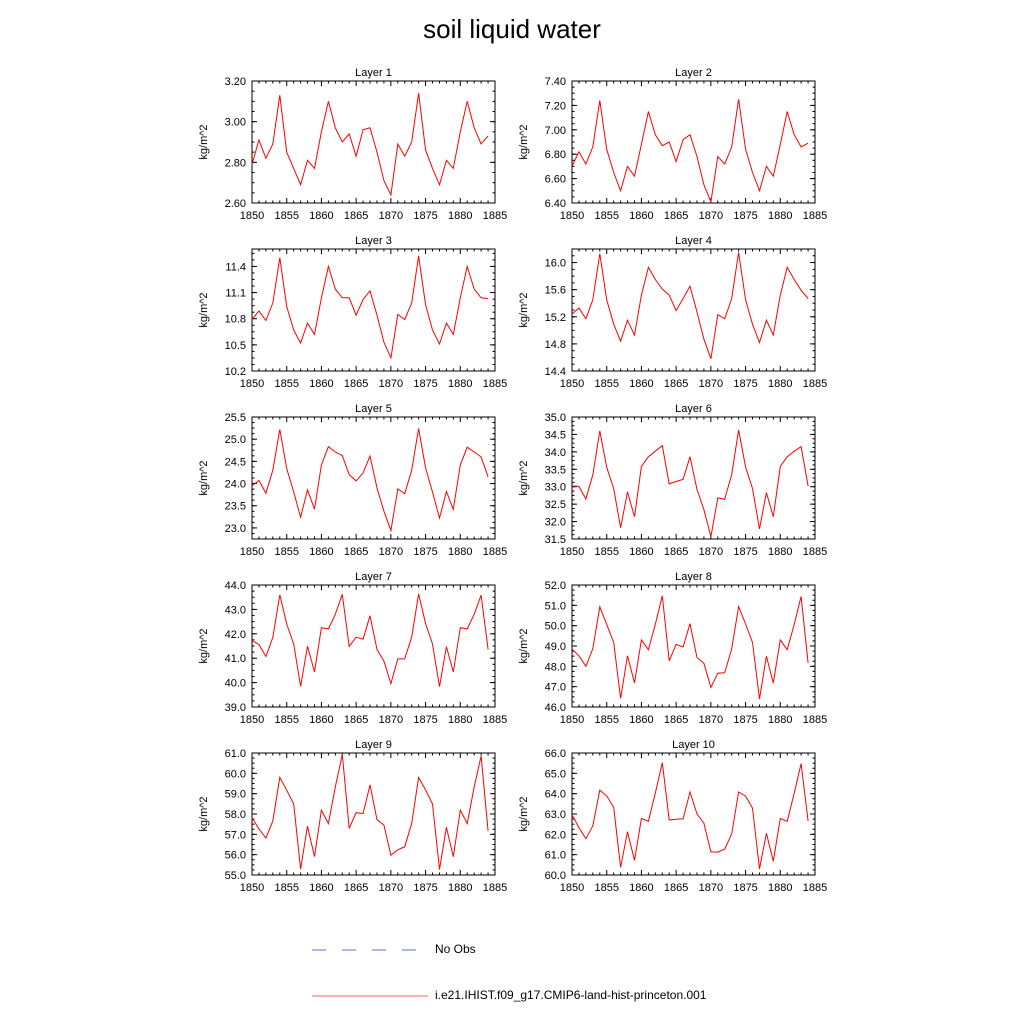 The width and height of the screenshot is (1024, 1024). Describe the element at coordinates (370, 996) in the screenshot. I see `legend-swatch-model-run` at that location.